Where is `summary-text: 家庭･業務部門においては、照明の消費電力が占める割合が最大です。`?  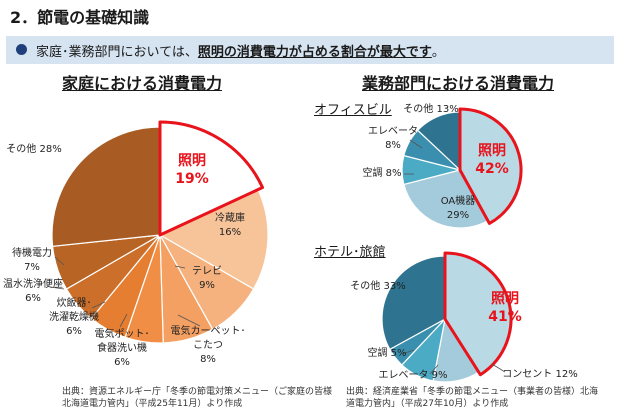 summary-text: 家庭･業務部門においては、照明の消費電力が占める割合が最大です。 is located at coordinates (240, 50).